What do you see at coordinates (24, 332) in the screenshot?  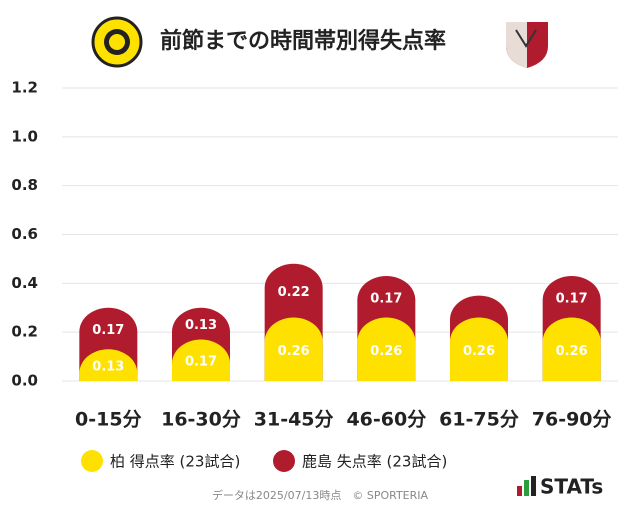 I see `y-tick-label: 0.2` at bounding box center [24, 332].